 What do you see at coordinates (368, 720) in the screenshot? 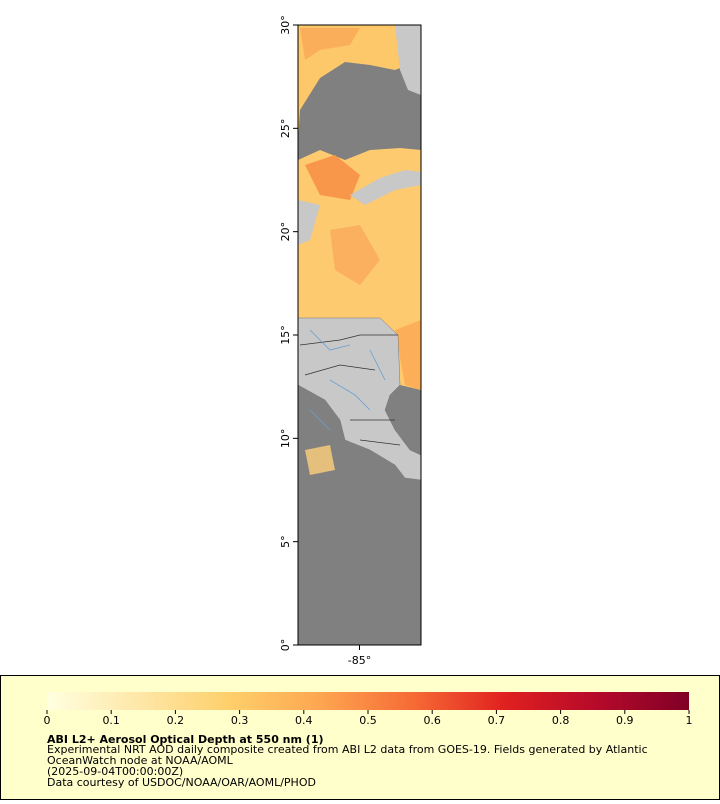
I see `colorbar-tick-label: 0.5` at bounding box center [368, 720].